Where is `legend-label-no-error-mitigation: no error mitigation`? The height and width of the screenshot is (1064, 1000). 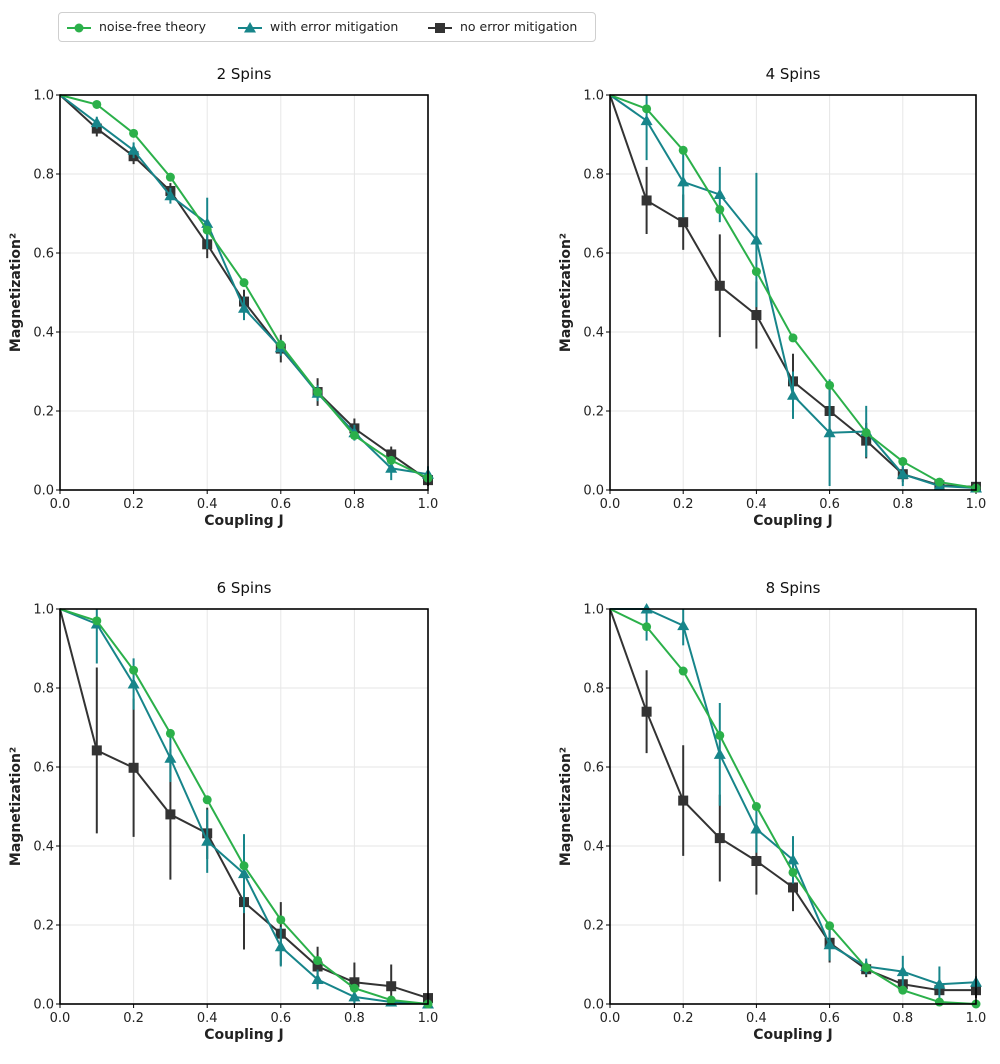
legend-label-no-error-mitigation: no error mitigation is located at coordinates (519, 26).